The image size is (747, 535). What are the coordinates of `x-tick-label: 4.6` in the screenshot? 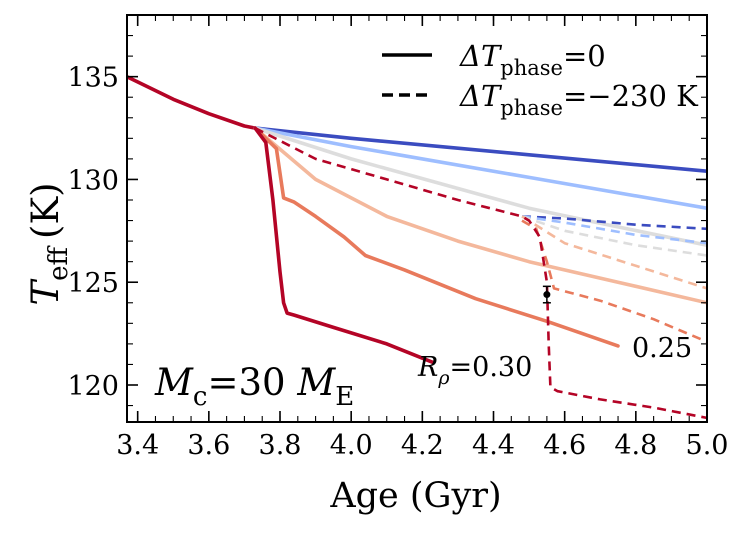 It's located at (564, 445).